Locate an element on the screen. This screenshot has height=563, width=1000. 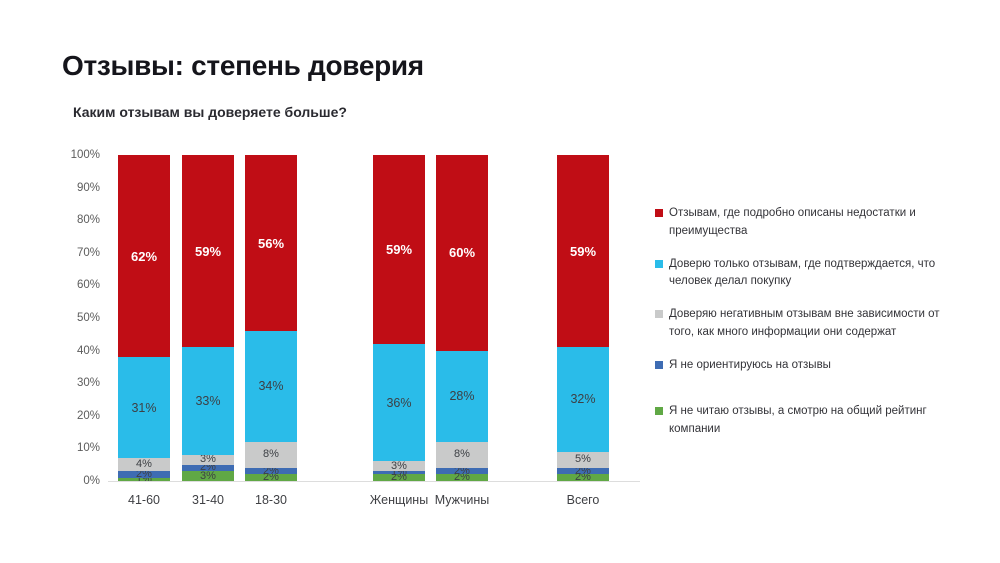
legend-label: Я не ориентируюсь на отзывы is located at coordinates (750, 364).